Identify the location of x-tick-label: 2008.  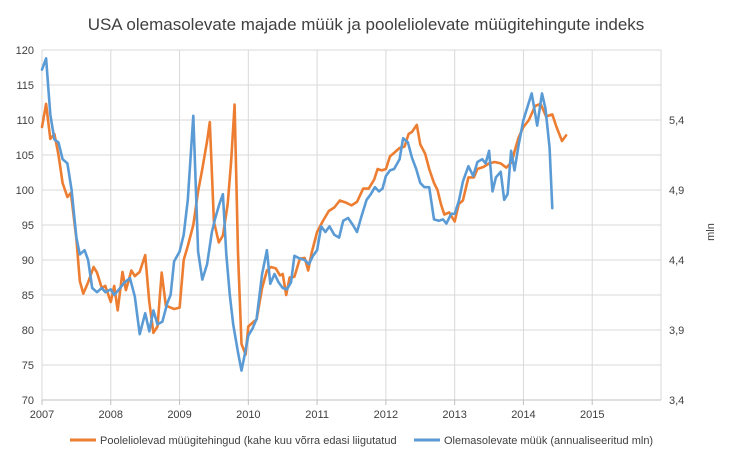
(111, 415).